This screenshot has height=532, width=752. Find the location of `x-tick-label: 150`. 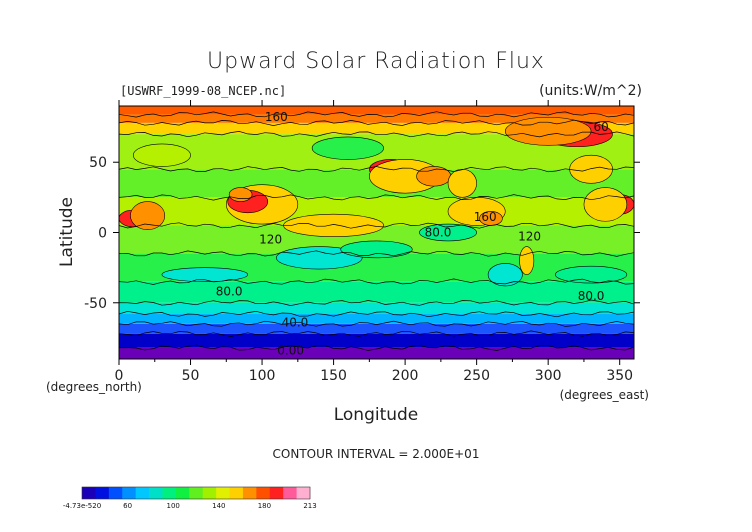

x-tick-label: 150 is located at coordinates (333, 376).